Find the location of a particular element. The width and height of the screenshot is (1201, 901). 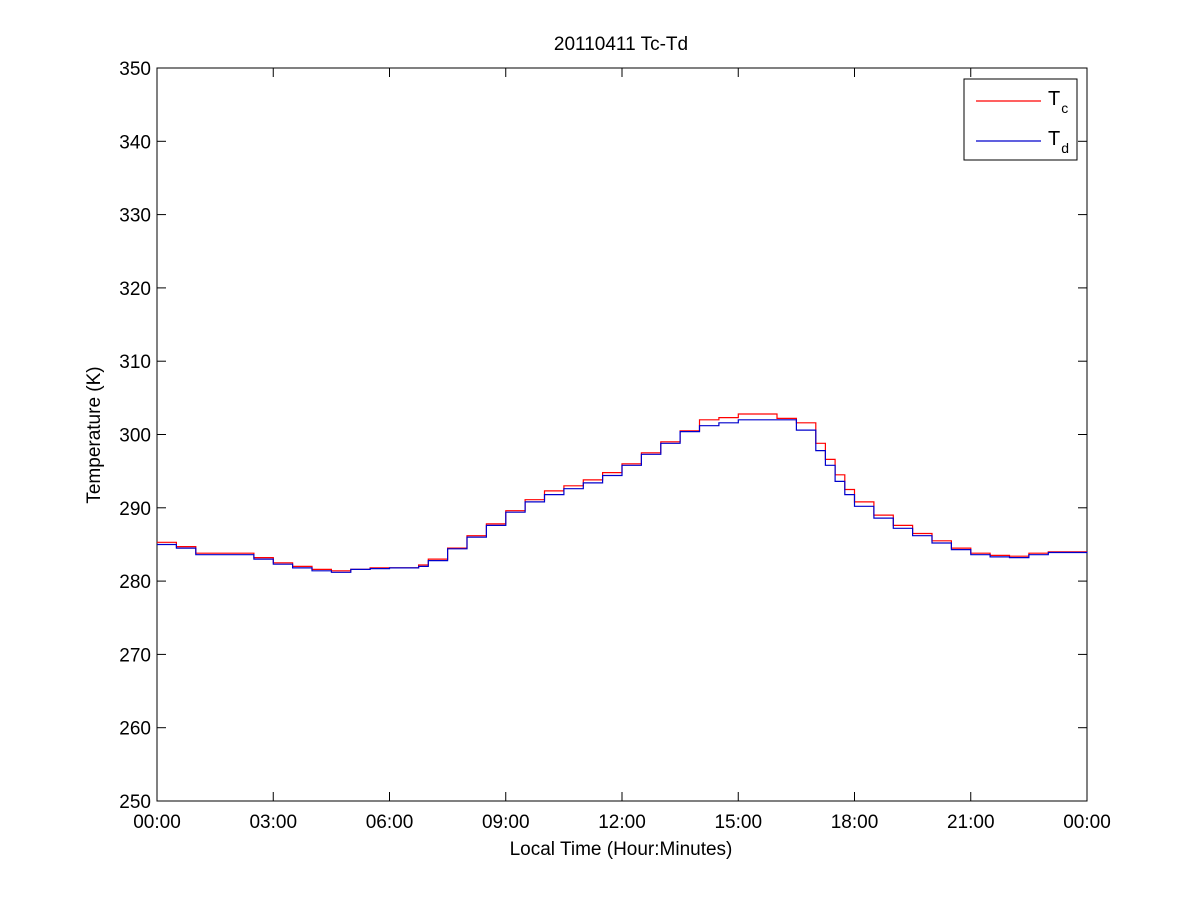

y-tick-label: 340 is located at coordinates (135, 142).